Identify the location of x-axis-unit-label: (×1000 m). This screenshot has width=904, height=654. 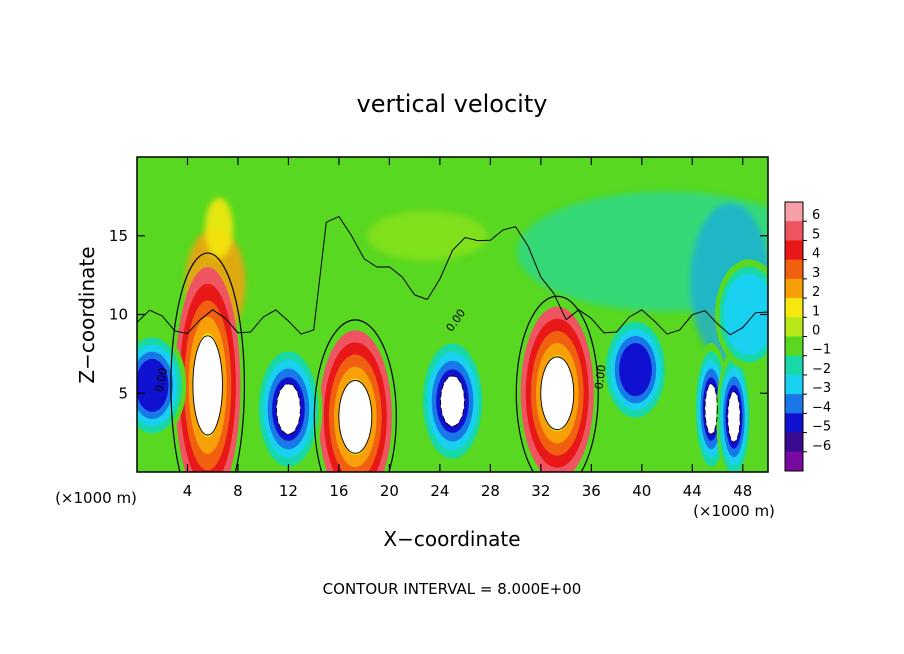
(734, 511).